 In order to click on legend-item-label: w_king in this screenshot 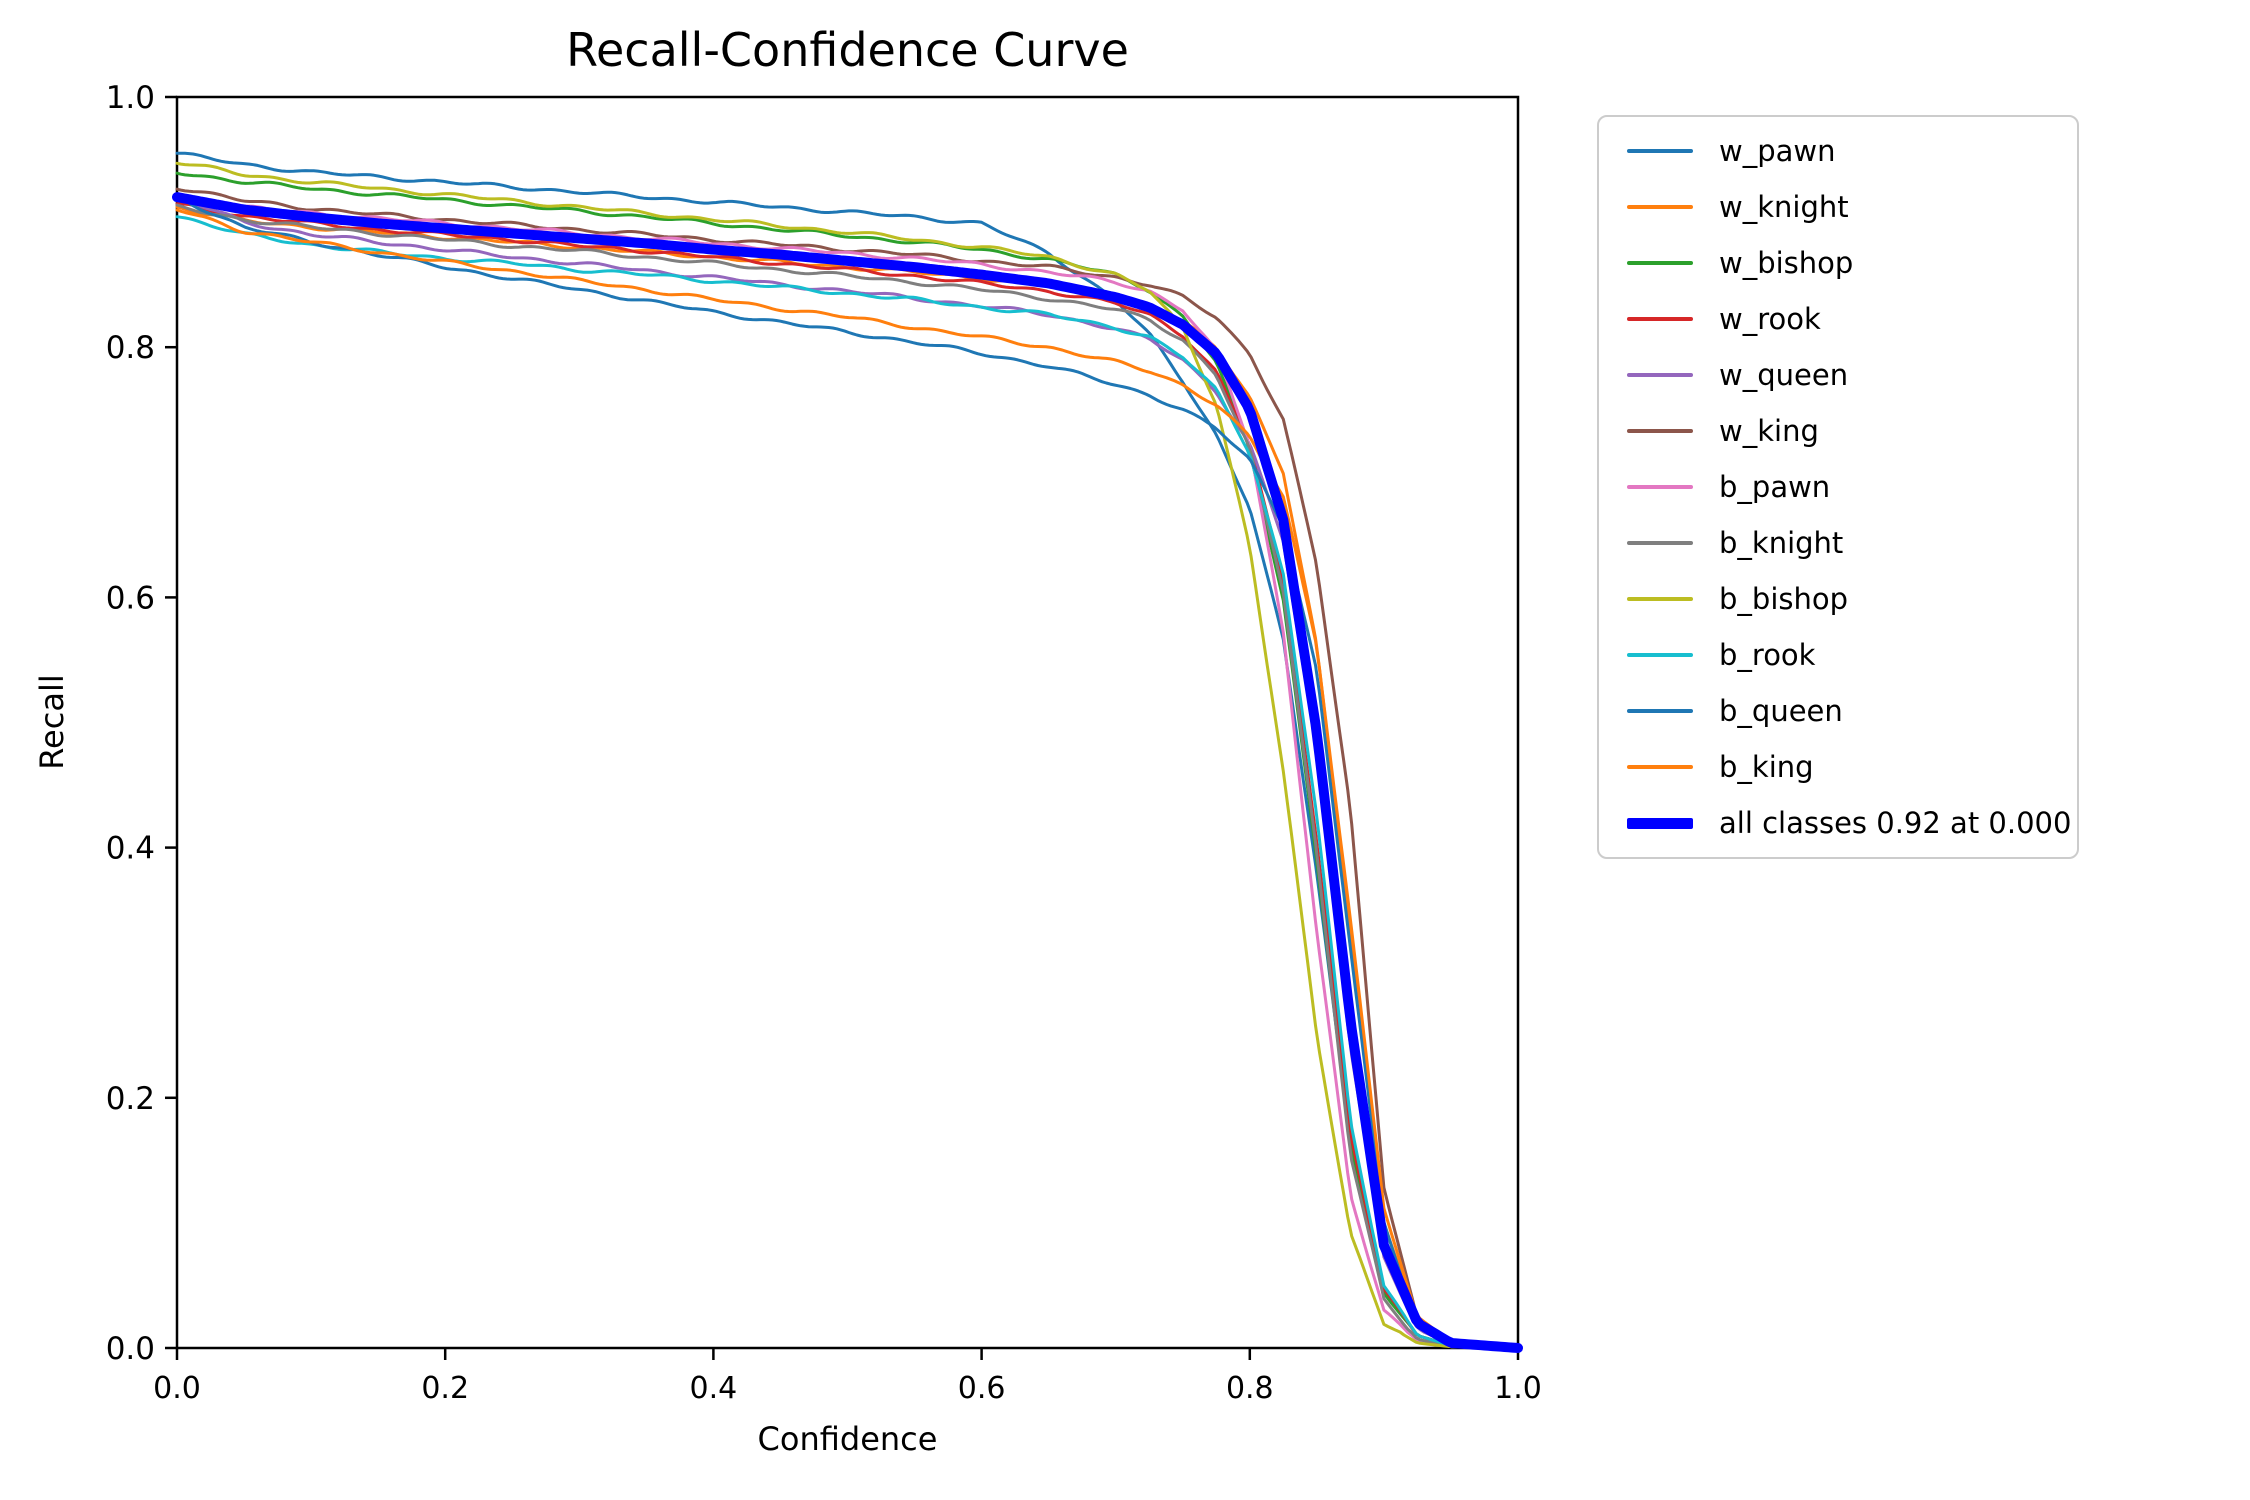, I will do `click(1769, 431)`.